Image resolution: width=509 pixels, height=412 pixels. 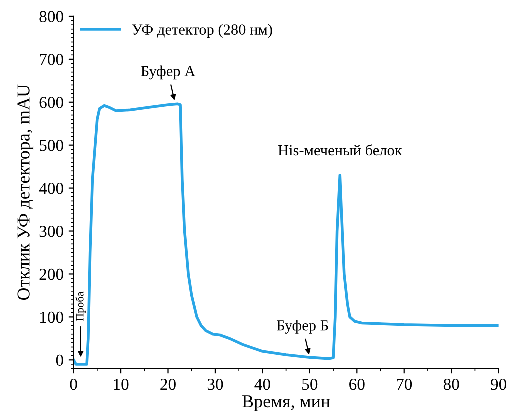 I want to click on annotation: Буфер А, so click(x=168, y=73).